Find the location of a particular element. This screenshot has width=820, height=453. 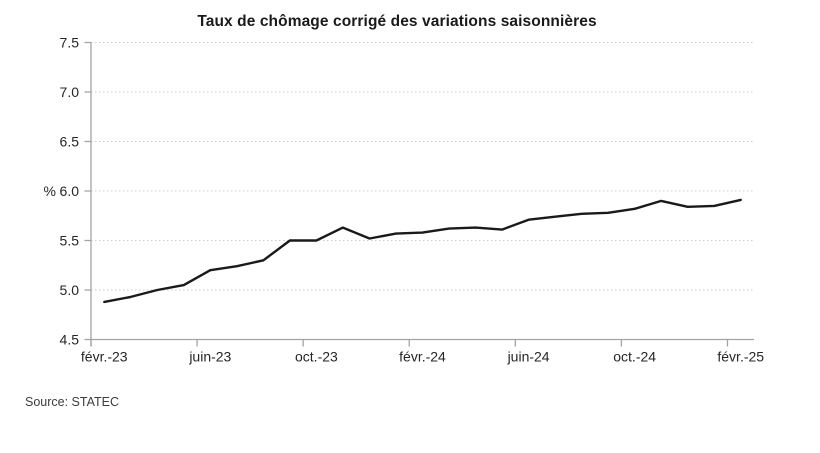

x-tick-label: oct.-23 is located at coordinates (316, 357).